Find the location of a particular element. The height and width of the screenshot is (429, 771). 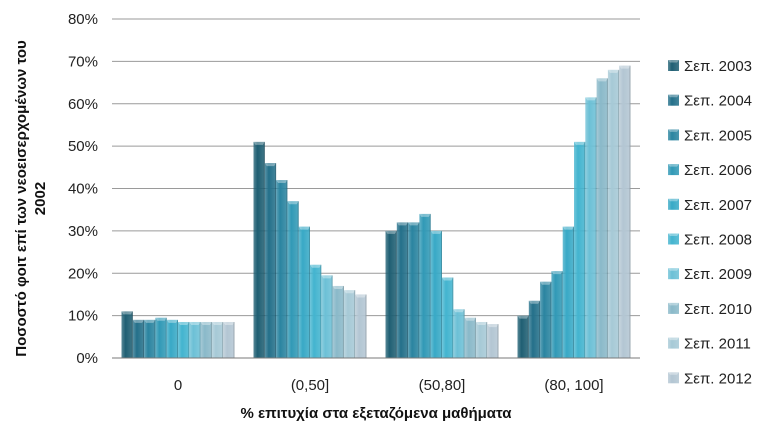

y-tick-label: 30% is located at coordinates (83, 231).